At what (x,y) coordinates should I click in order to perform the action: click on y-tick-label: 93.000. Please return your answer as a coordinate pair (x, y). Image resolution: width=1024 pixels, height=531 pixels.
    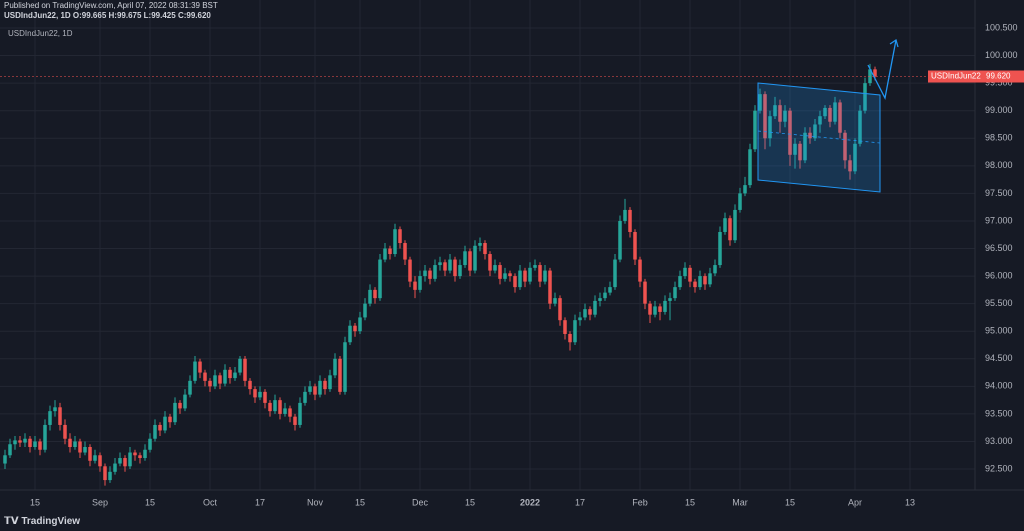
    Looking at the image, I should click on (999, 441).